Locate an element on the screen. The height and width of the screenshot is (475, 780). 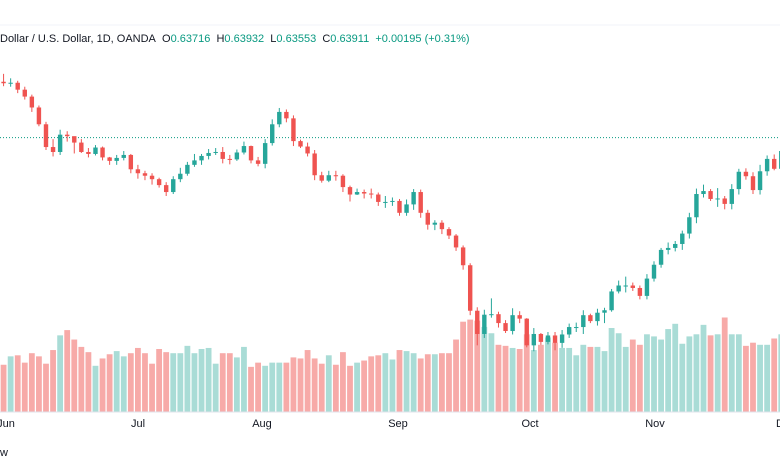
top-bar is located at coordinates (390, 12).